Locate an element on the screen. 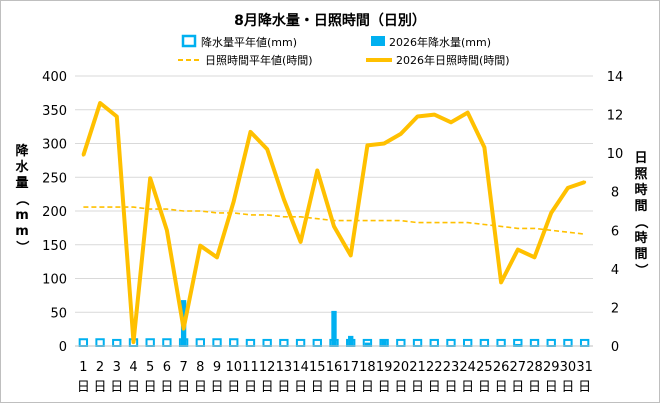 This screenshot has width=660, height=403. x-tick-label: 14 is located at coordinates (300, 367).